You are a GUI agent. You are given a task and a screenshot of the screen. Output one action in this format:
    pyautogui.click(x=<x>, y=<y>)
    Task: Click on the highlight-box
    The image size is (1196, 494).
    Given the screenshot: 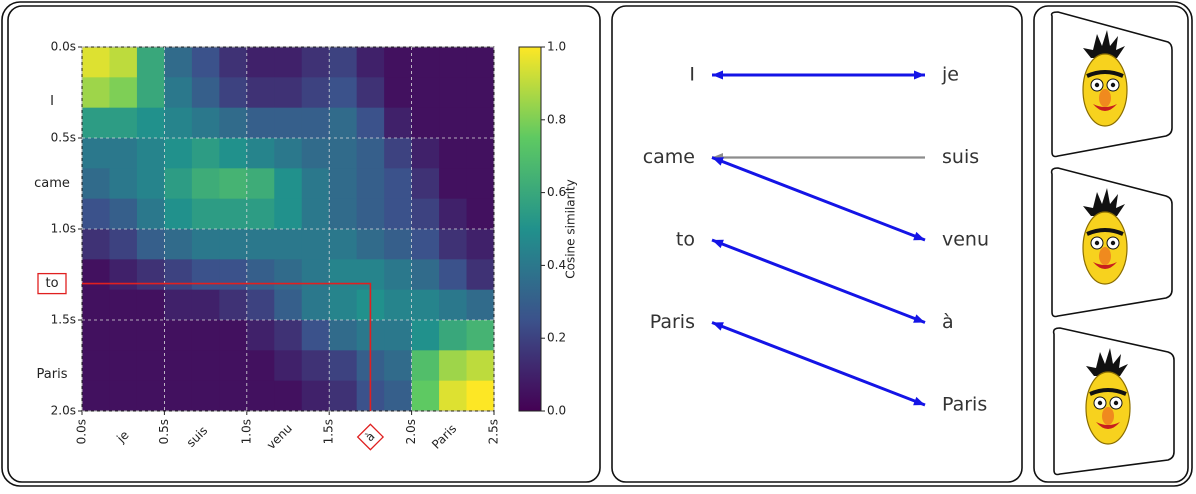 What is the action you would take?
    pyautogui.click(x=370, y=437)
    